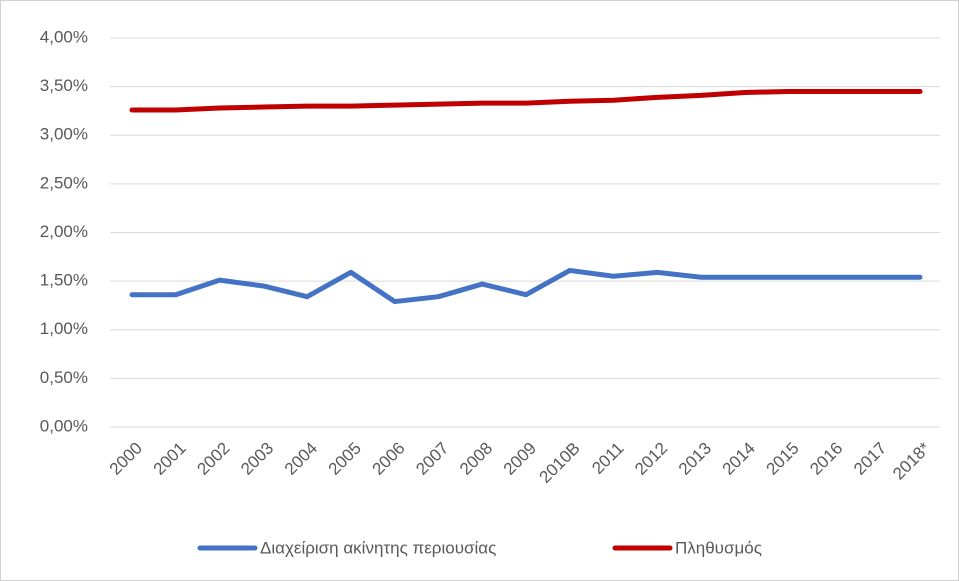 This screenshot has height=581, width=959. Describe the element at coordinates (64, 328) in the screenshot. I see `y-tick-label: 1,00%` at that location.